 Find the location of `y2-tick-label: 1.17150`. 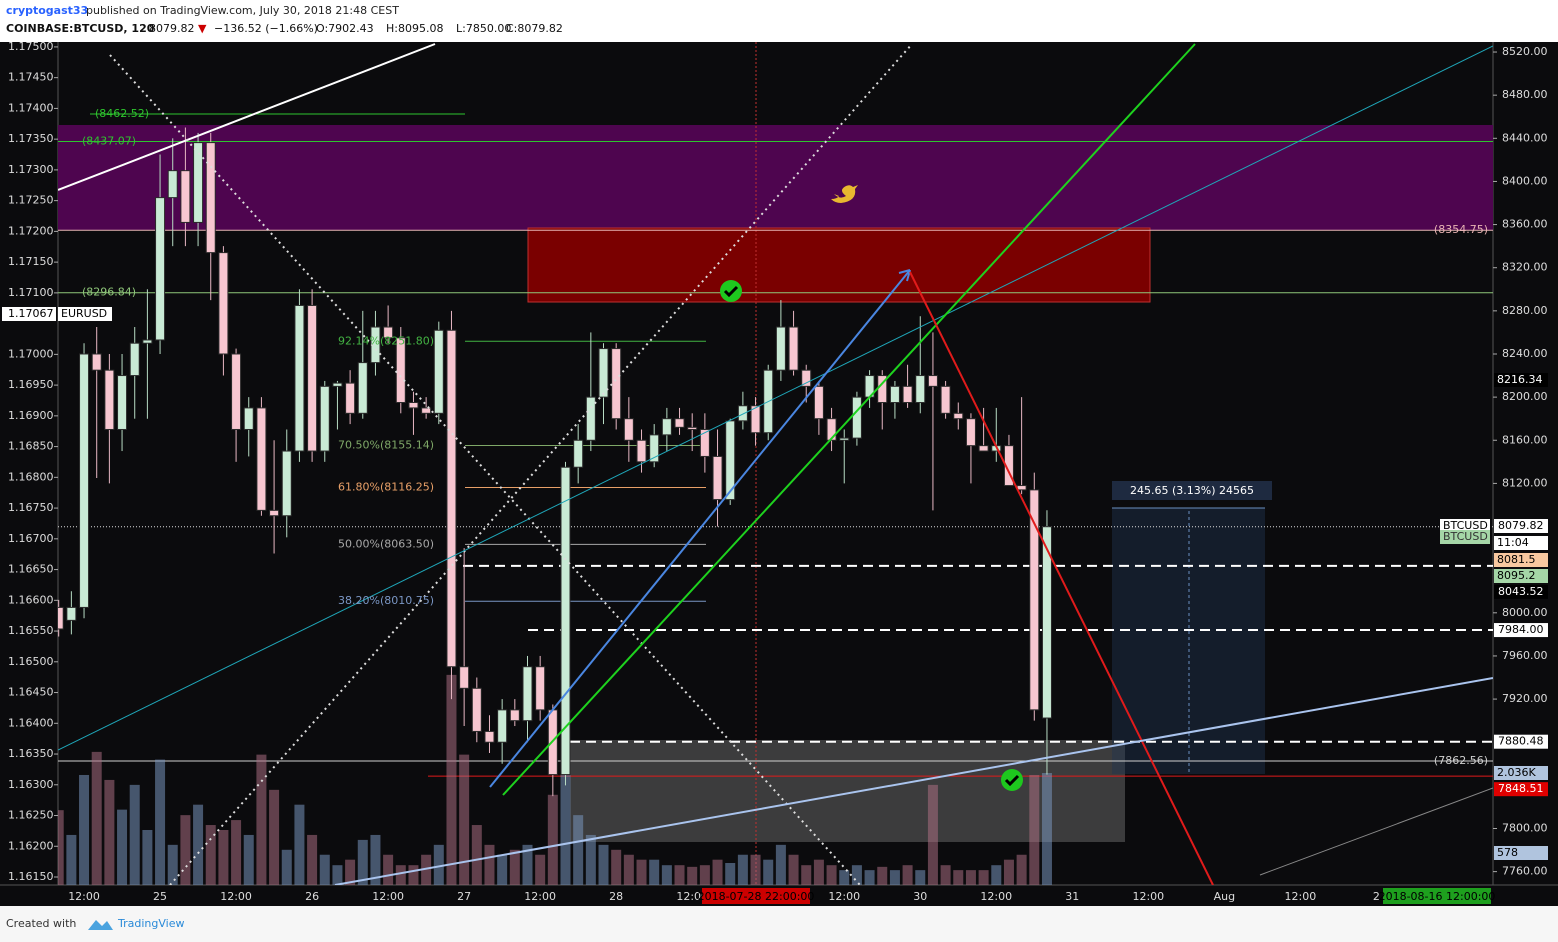

y2-tick-label: 1.17150 is located at coordinates (31, 261).